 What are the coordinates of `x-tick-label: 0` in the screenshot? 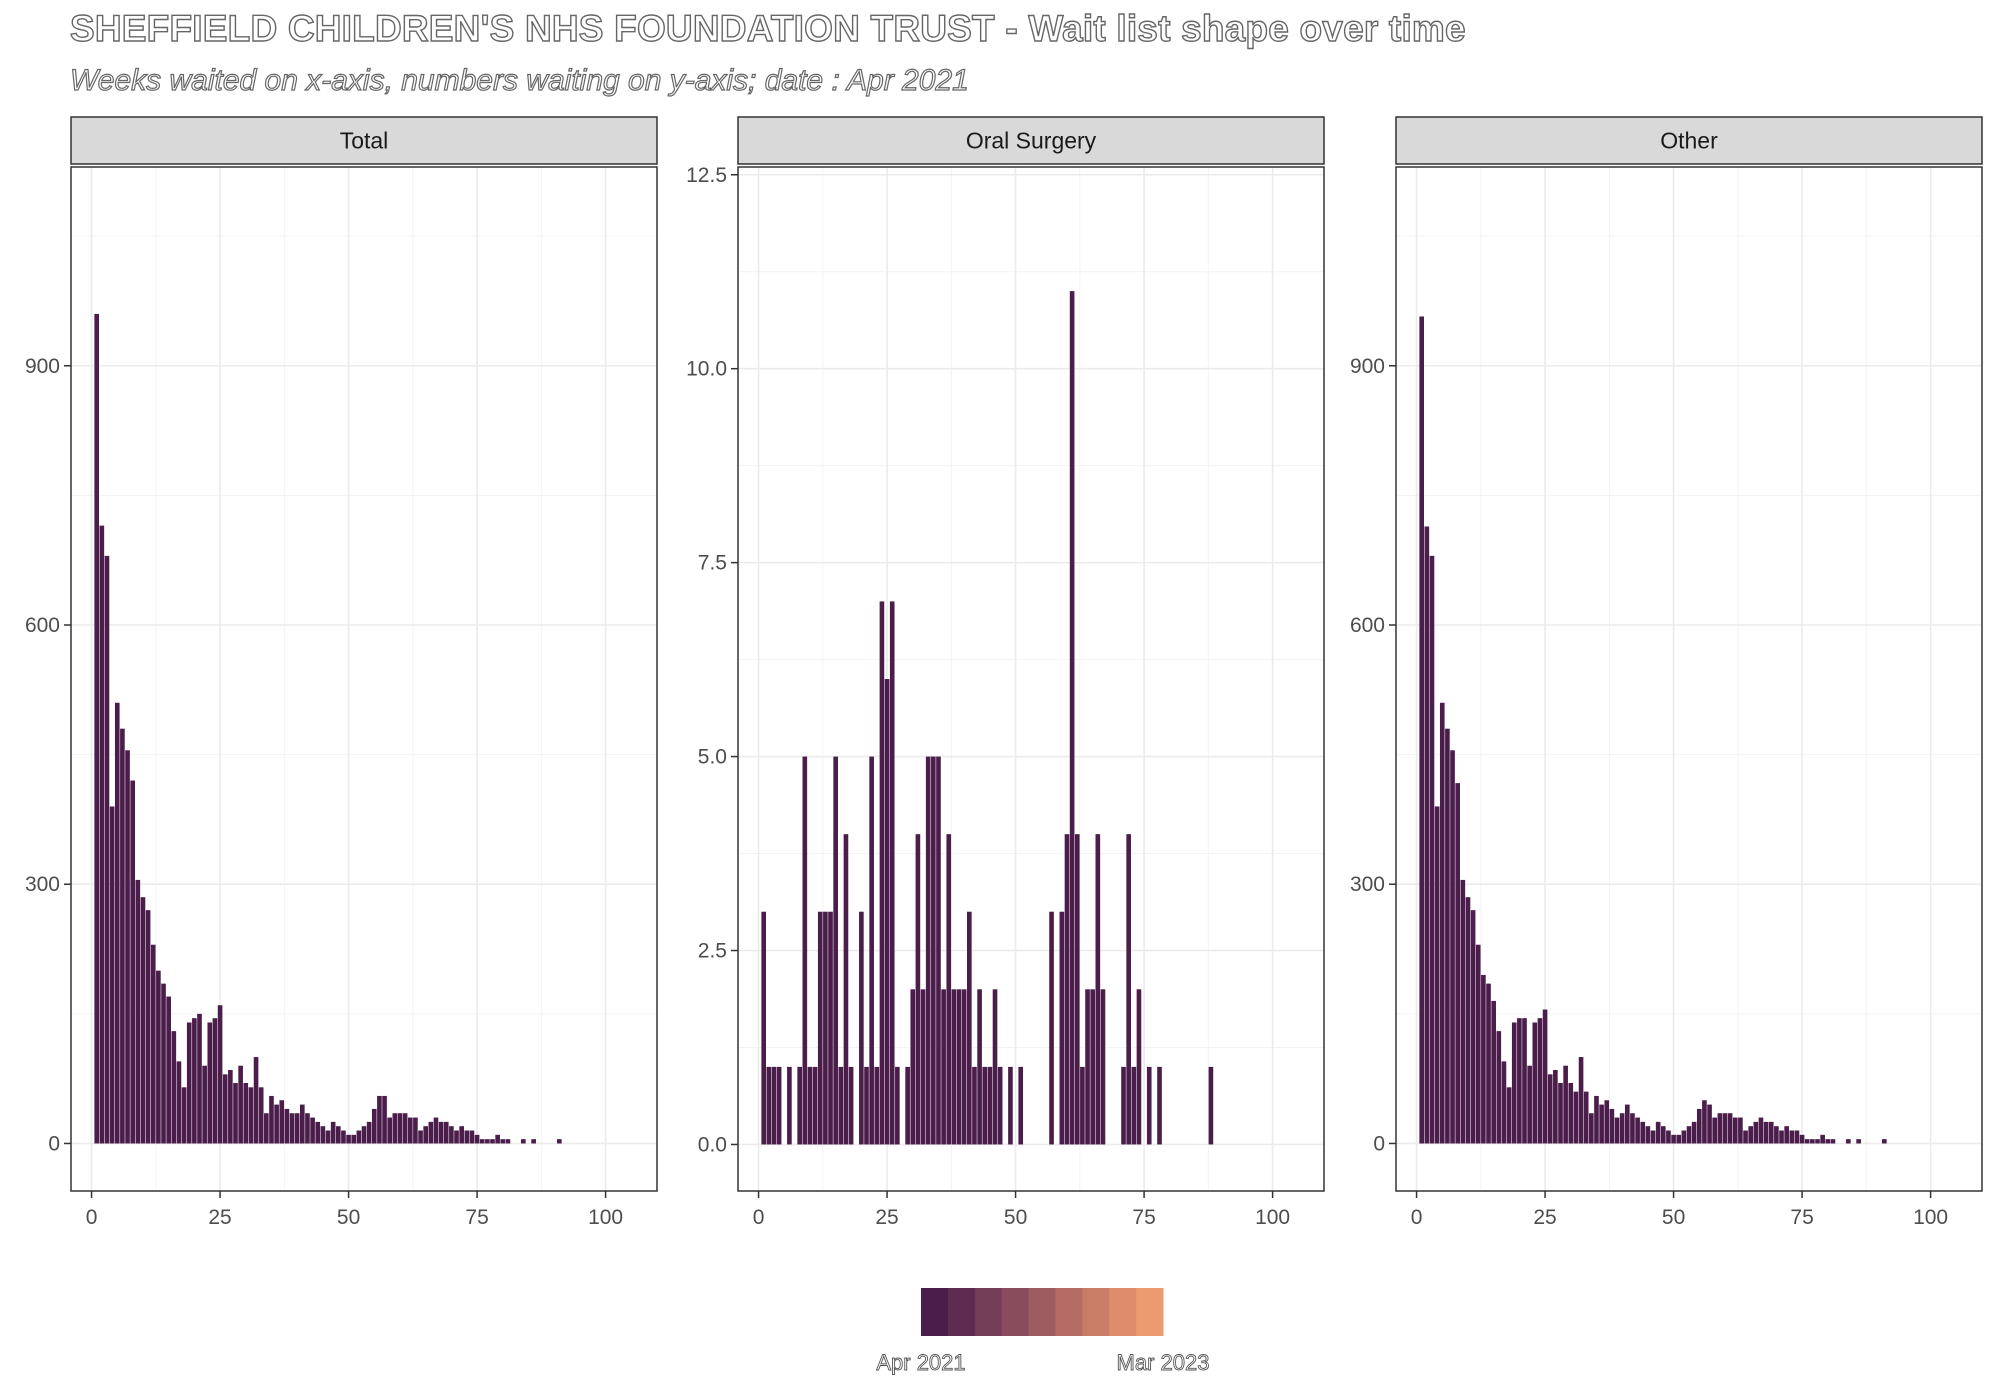 It's located at (92, 1217).